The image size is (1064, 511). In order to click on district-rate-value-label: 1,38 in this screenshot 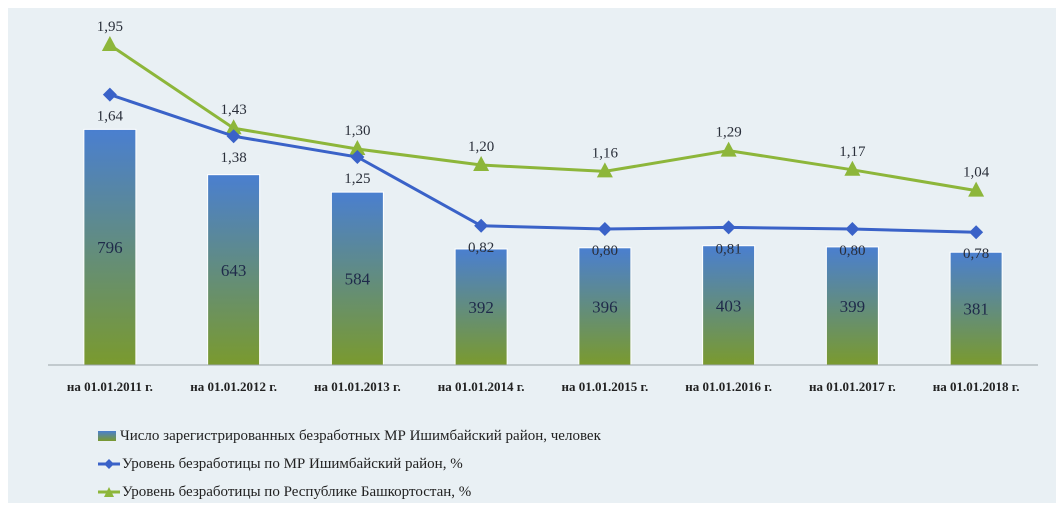, I will do `click(234, 158)`.